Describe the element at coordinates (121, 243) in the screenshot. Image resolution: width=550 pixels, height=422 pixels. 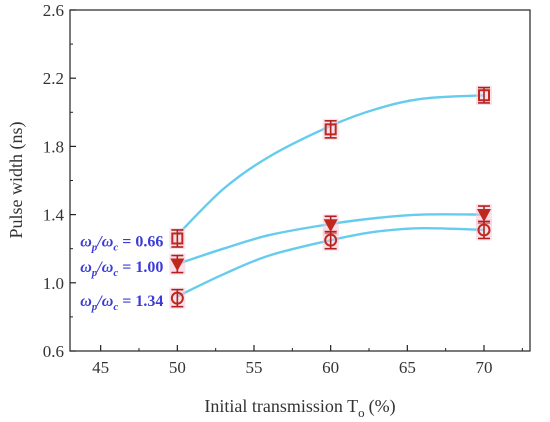
I see `series-label-0: ωp/ωc = 0.66` at that location.